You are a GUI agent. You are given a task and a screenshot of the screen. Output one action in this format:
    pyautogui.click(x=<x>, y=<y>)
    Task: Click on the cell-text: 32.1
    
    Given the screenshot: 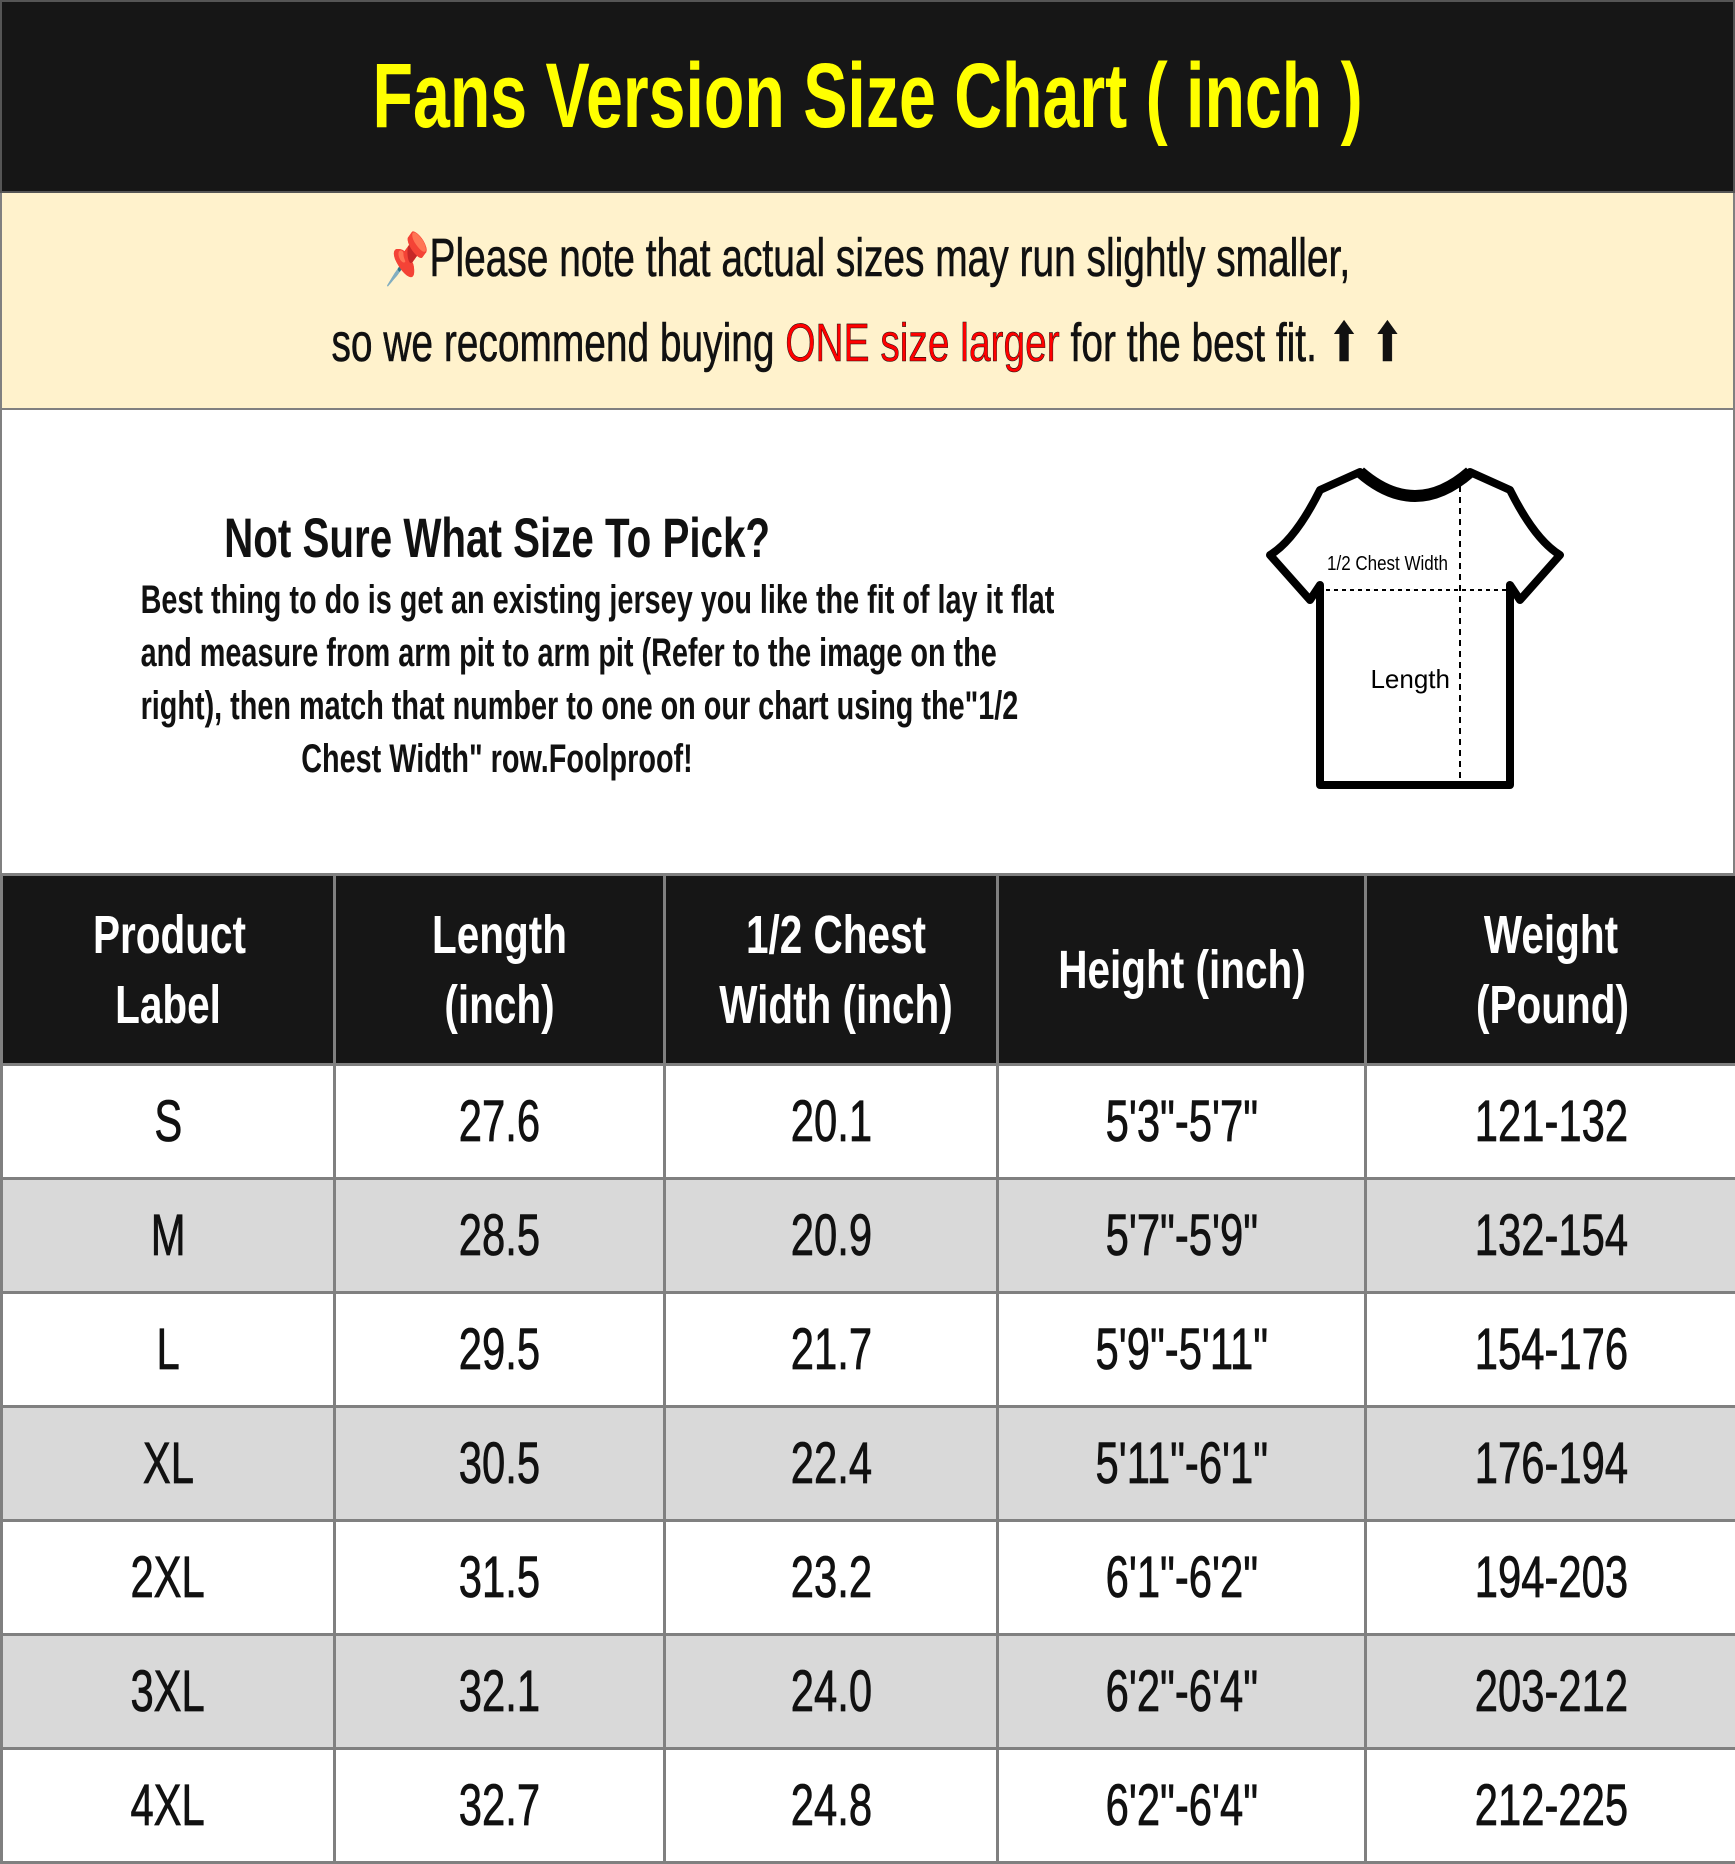 What is the action you would take?
    pyautogui.click(x=499, y=1692)
    